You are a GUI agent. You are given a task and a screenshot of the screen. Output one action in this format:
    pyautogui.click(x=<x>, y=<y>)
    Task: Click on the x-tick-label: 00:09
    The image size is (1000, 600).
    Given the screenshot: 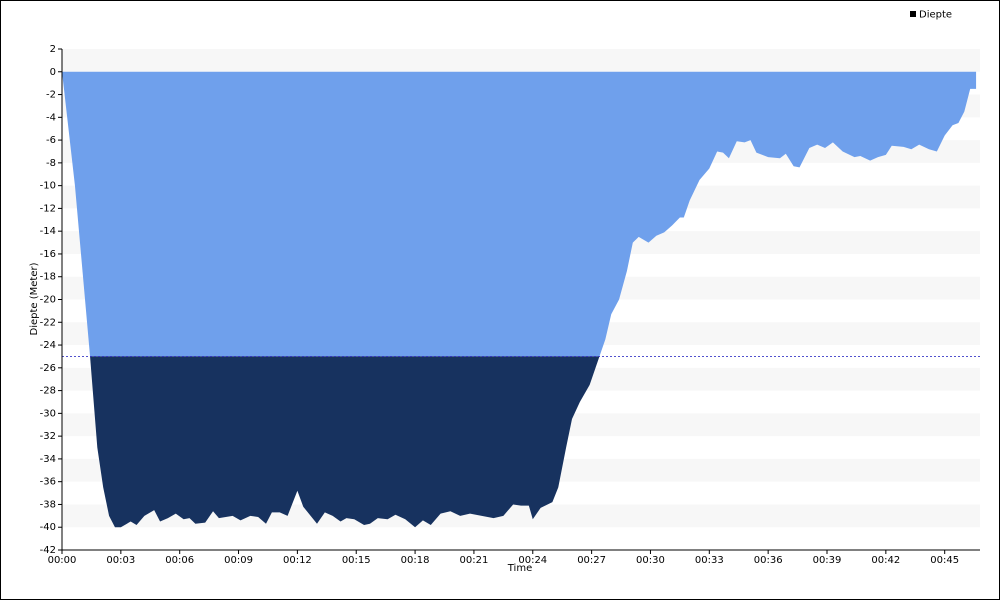 What is the action you would take?
    pyautogui.click(x=238, y=560)
    